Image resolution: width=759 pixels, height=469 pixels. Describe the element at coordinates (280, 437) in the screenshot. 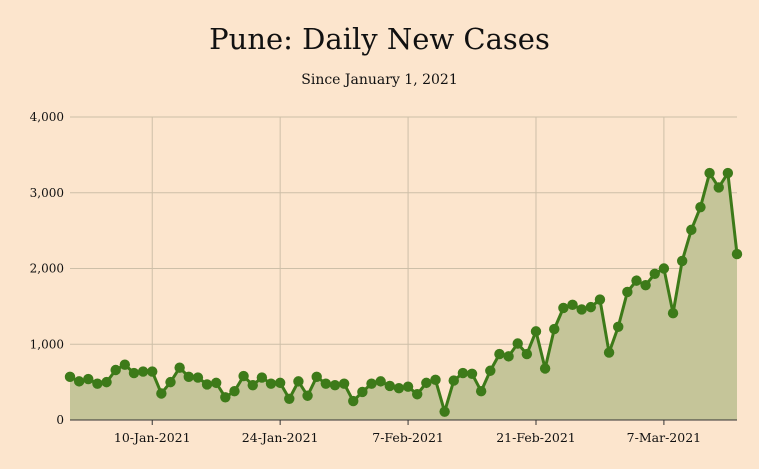

I see `x-tick-label: 24-Jan-2021` at that location.